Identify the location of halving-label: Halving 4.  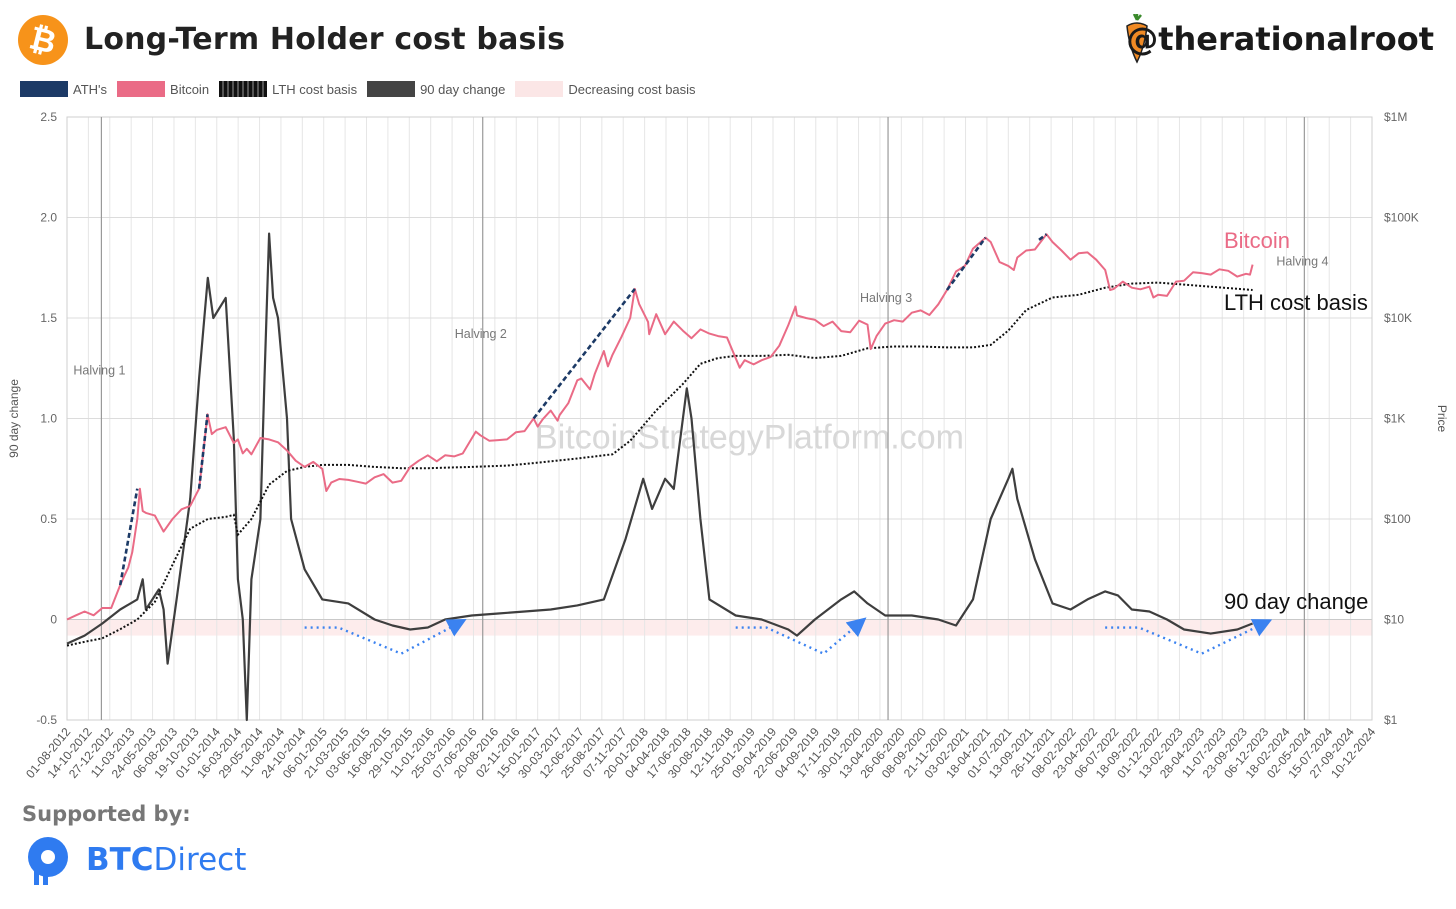
(1302, 262).